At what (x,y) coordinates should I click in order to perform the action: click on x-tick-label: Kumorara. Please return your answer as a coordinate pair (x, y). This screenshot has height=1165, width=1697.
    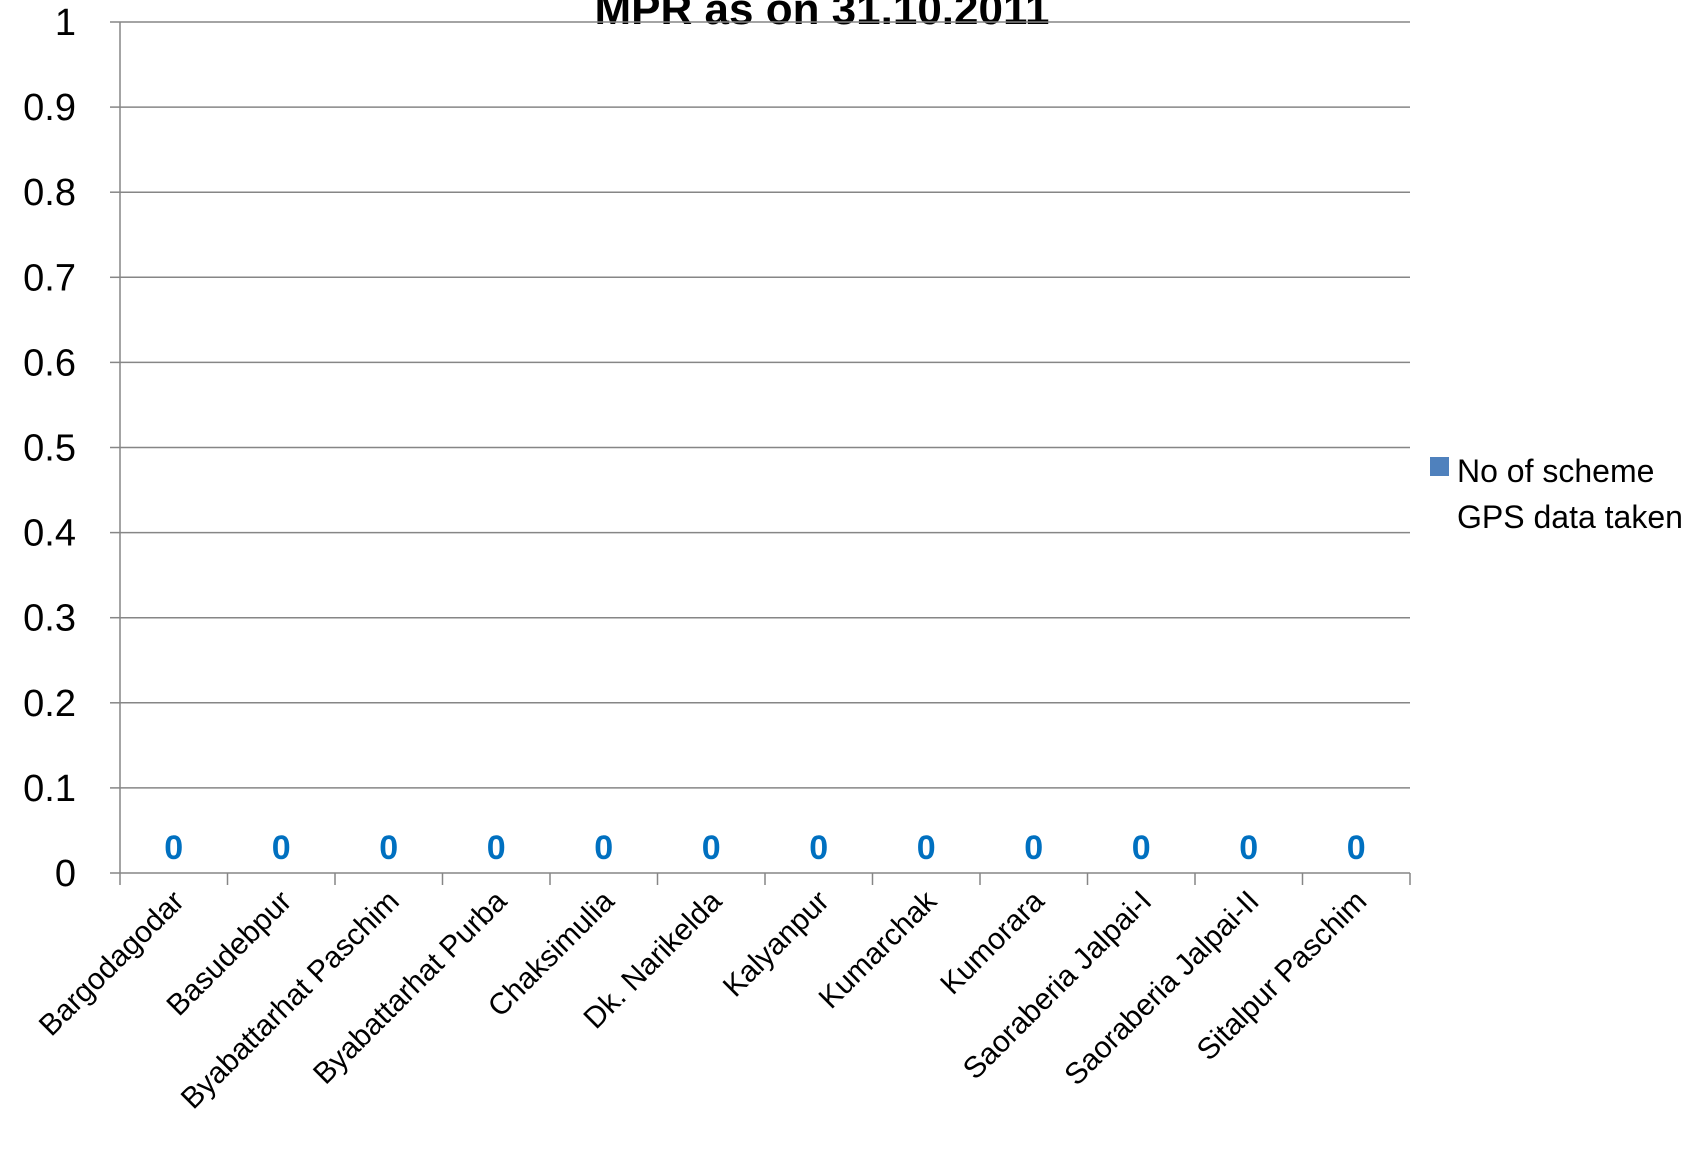
    Looking at the image, I should click on (992, 942).